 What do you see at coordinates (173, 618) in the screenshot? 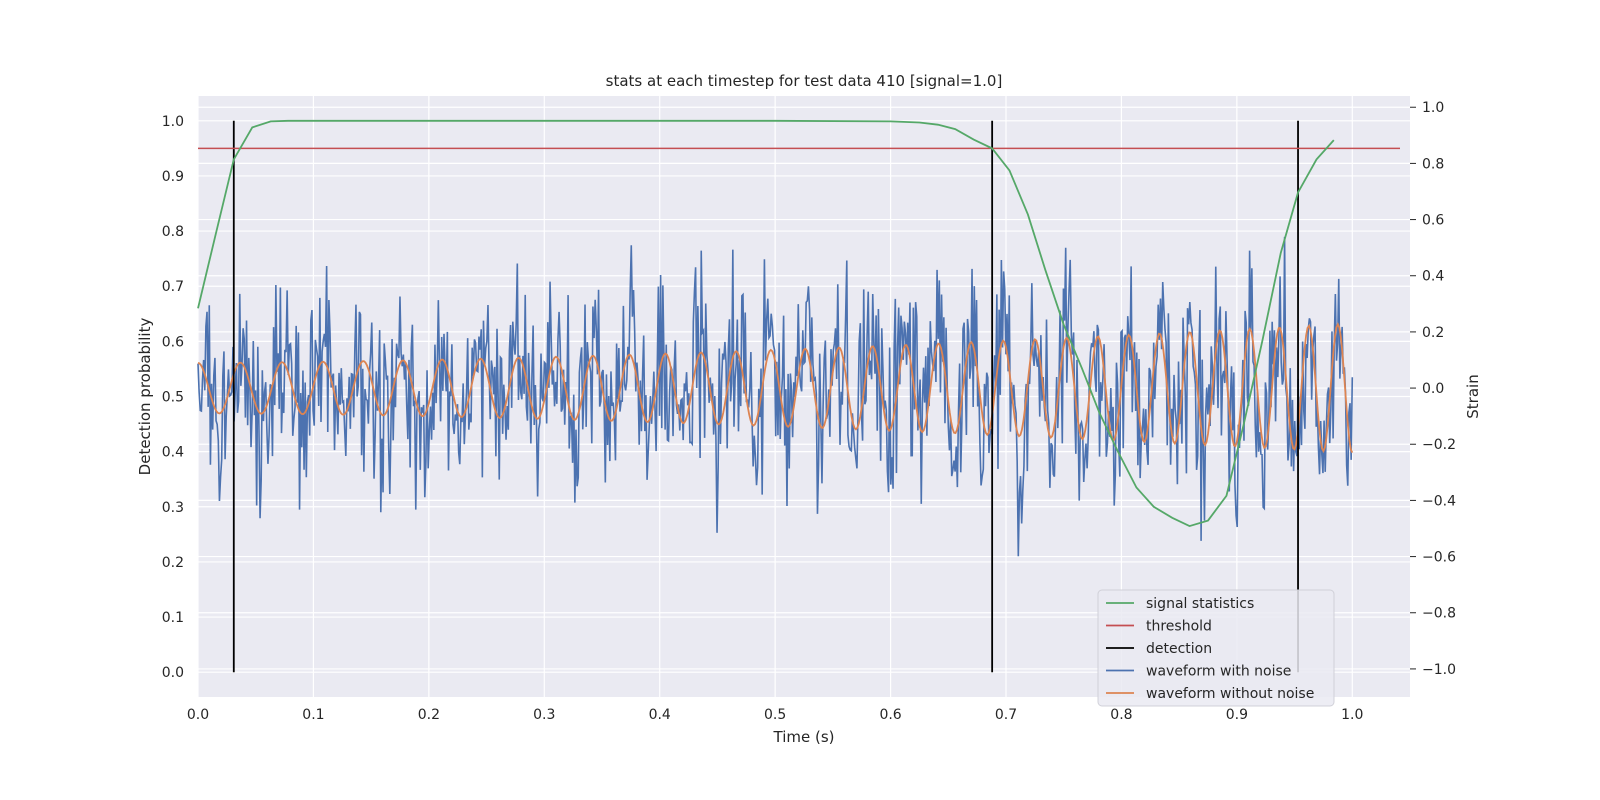
I see `y-tick-label: 0.1` at bounding box center [173, 618].